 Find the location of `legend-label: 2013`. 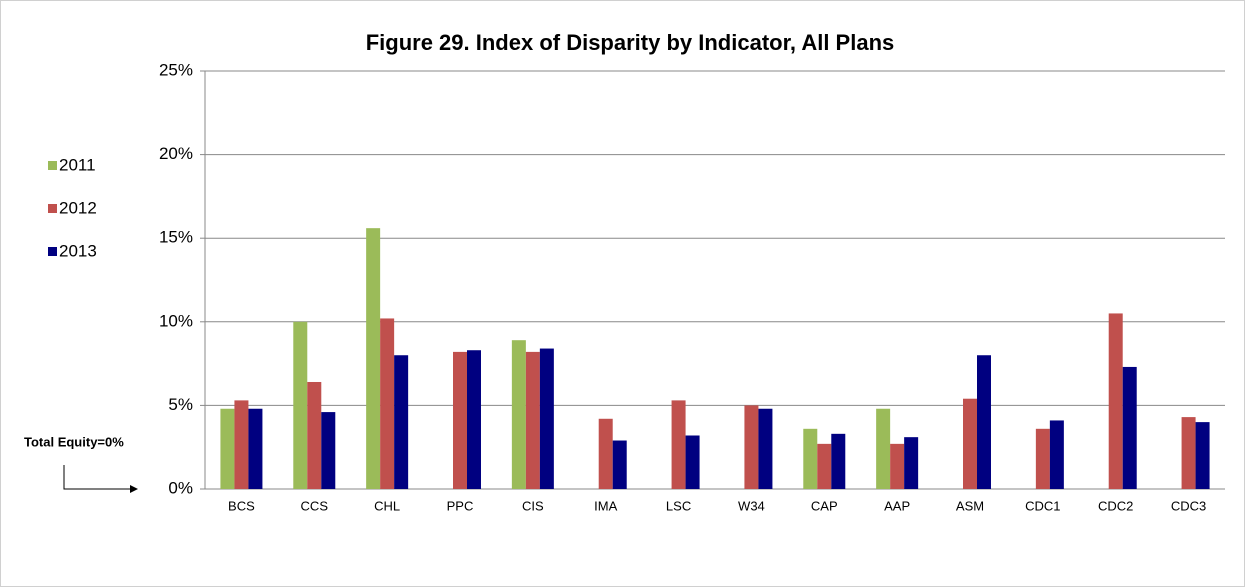

legend-label: 2013 is located at coordinates (78, 250).